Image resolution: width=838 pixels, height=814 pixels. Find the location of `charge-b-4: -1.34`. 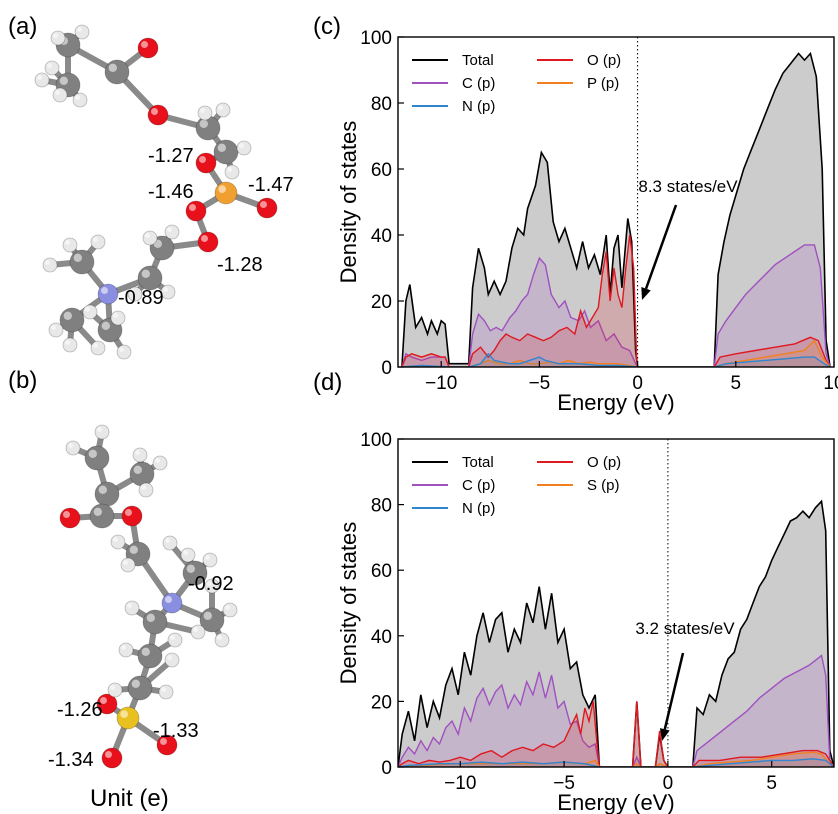

charge-b-4: -1.34 is located at coordinates (71, 760).